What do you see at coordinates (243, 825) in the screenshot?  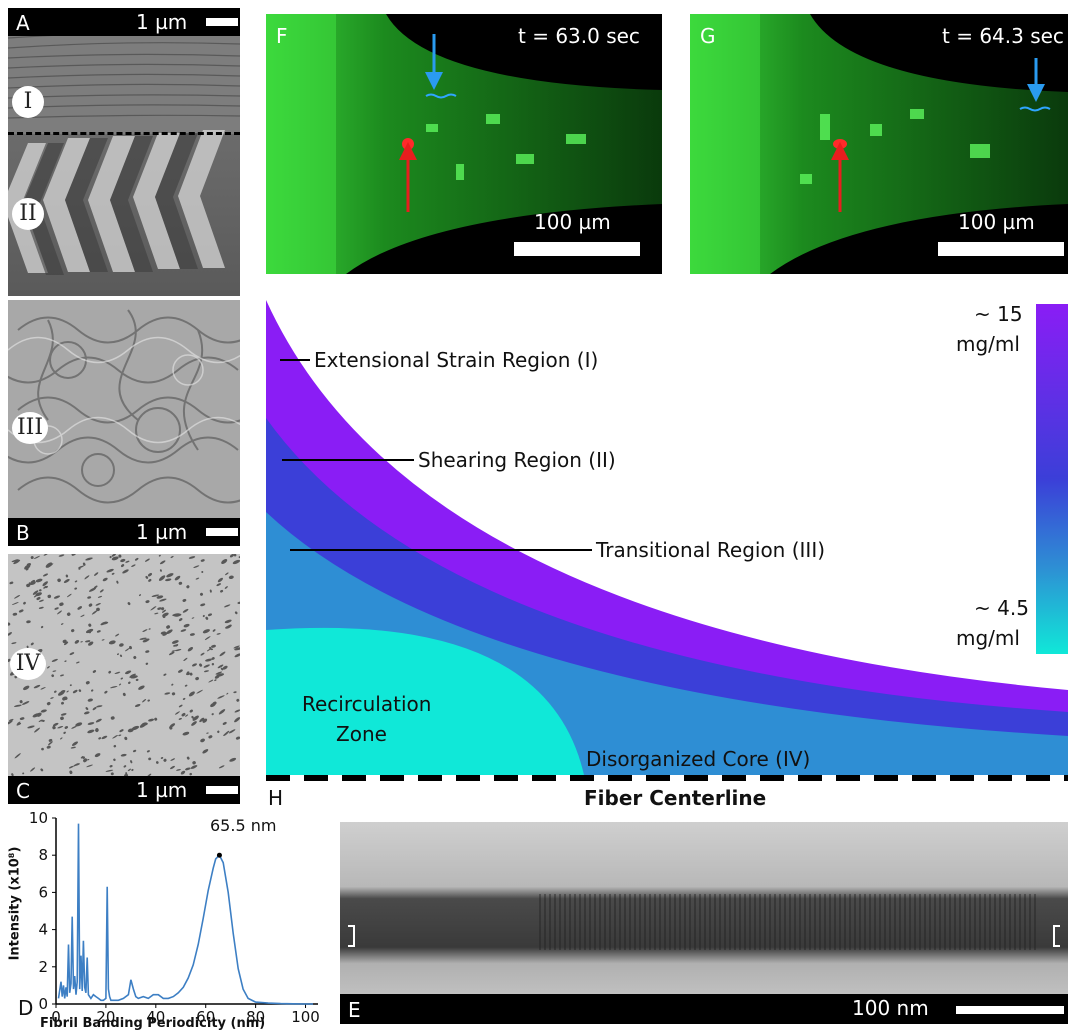 I see `d-peak-annotation: 65.5 nm` at bounding box center [243, 825].